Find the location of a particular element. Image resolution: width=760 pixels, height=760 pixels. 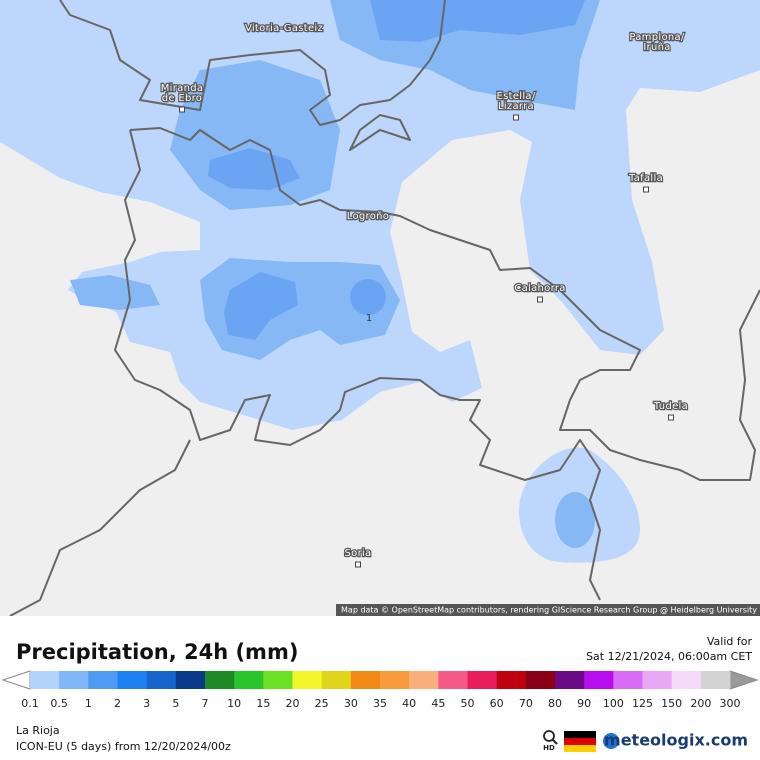

city-label: Tudela is located at coordinates (670, 406).